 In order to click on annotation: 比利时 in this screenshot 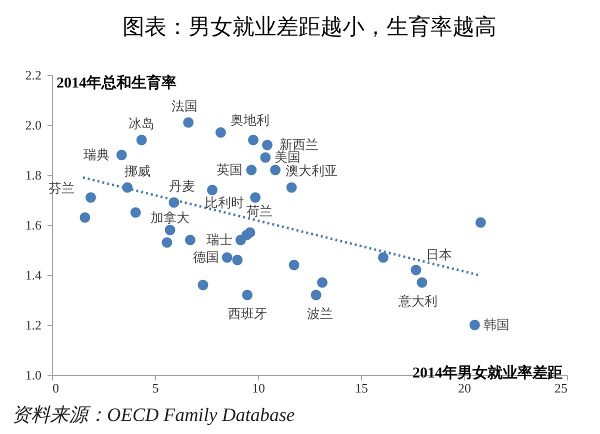, I will do `click(224, 202)`.